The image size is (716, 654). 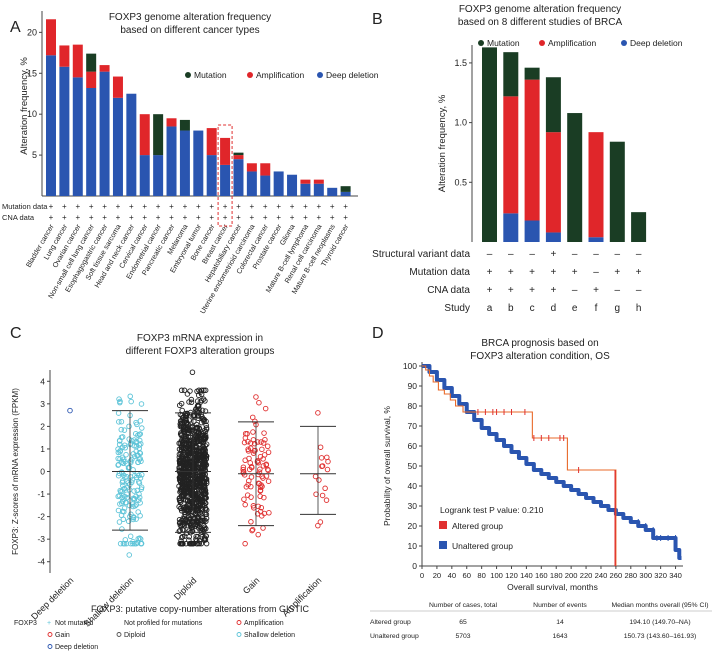 I want to click on panel-b-label: B, so click(x=377, y=19).